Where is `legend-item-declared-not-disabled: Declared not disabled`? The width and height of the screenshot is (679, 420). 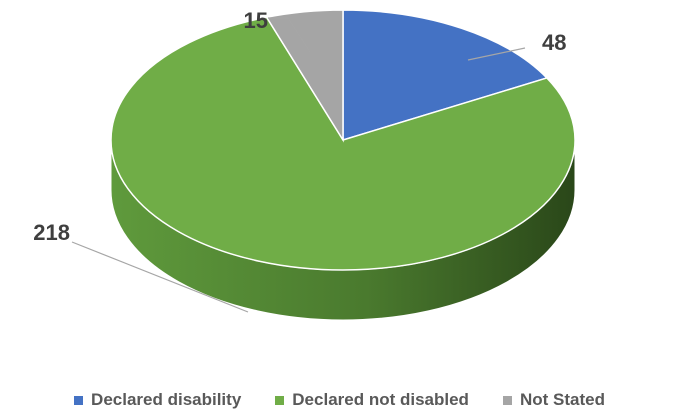
legend-item-declared-not-disabled: Declared not disabled is located at coordinates (372, 400).